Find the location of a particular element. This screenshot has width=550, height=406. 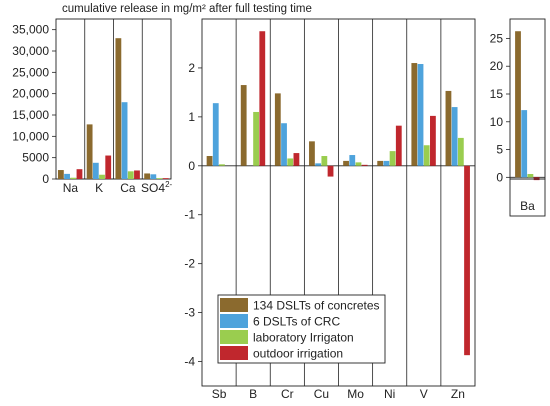

x-tick-label: B is located at coordinates (253, 394).